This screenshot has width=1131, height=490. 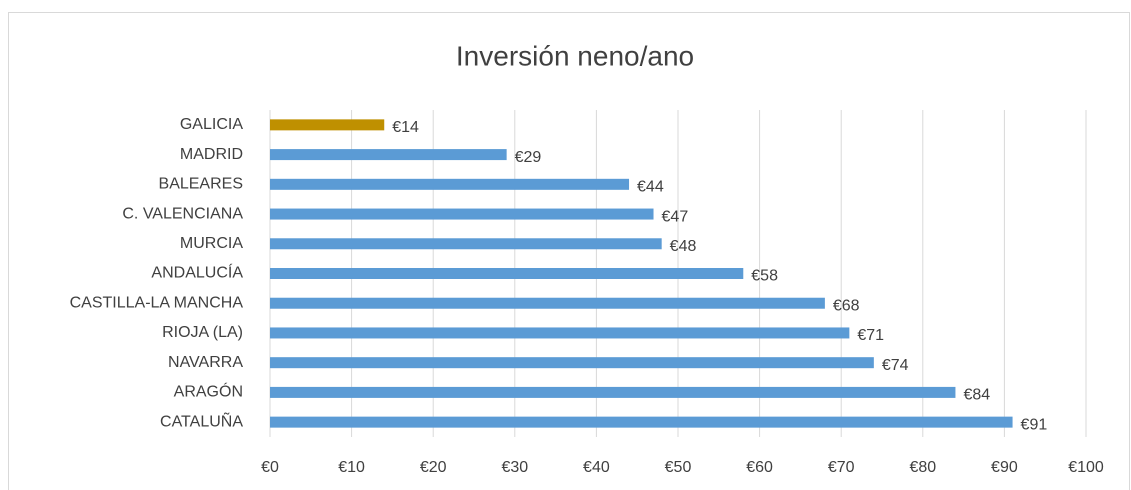 What do you see at coordinates (182, 213) in the screenshot?
I see `y-tick-label: C. VALENCIANA` at bounding box center [182, 213].